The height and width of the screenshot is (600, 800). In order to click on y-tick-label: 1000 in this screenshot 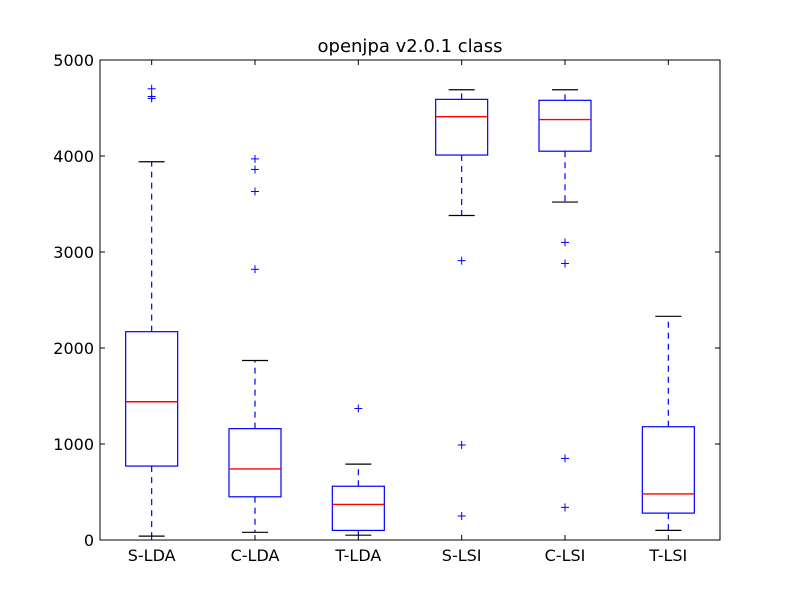, I will do `click(73, 444)`.